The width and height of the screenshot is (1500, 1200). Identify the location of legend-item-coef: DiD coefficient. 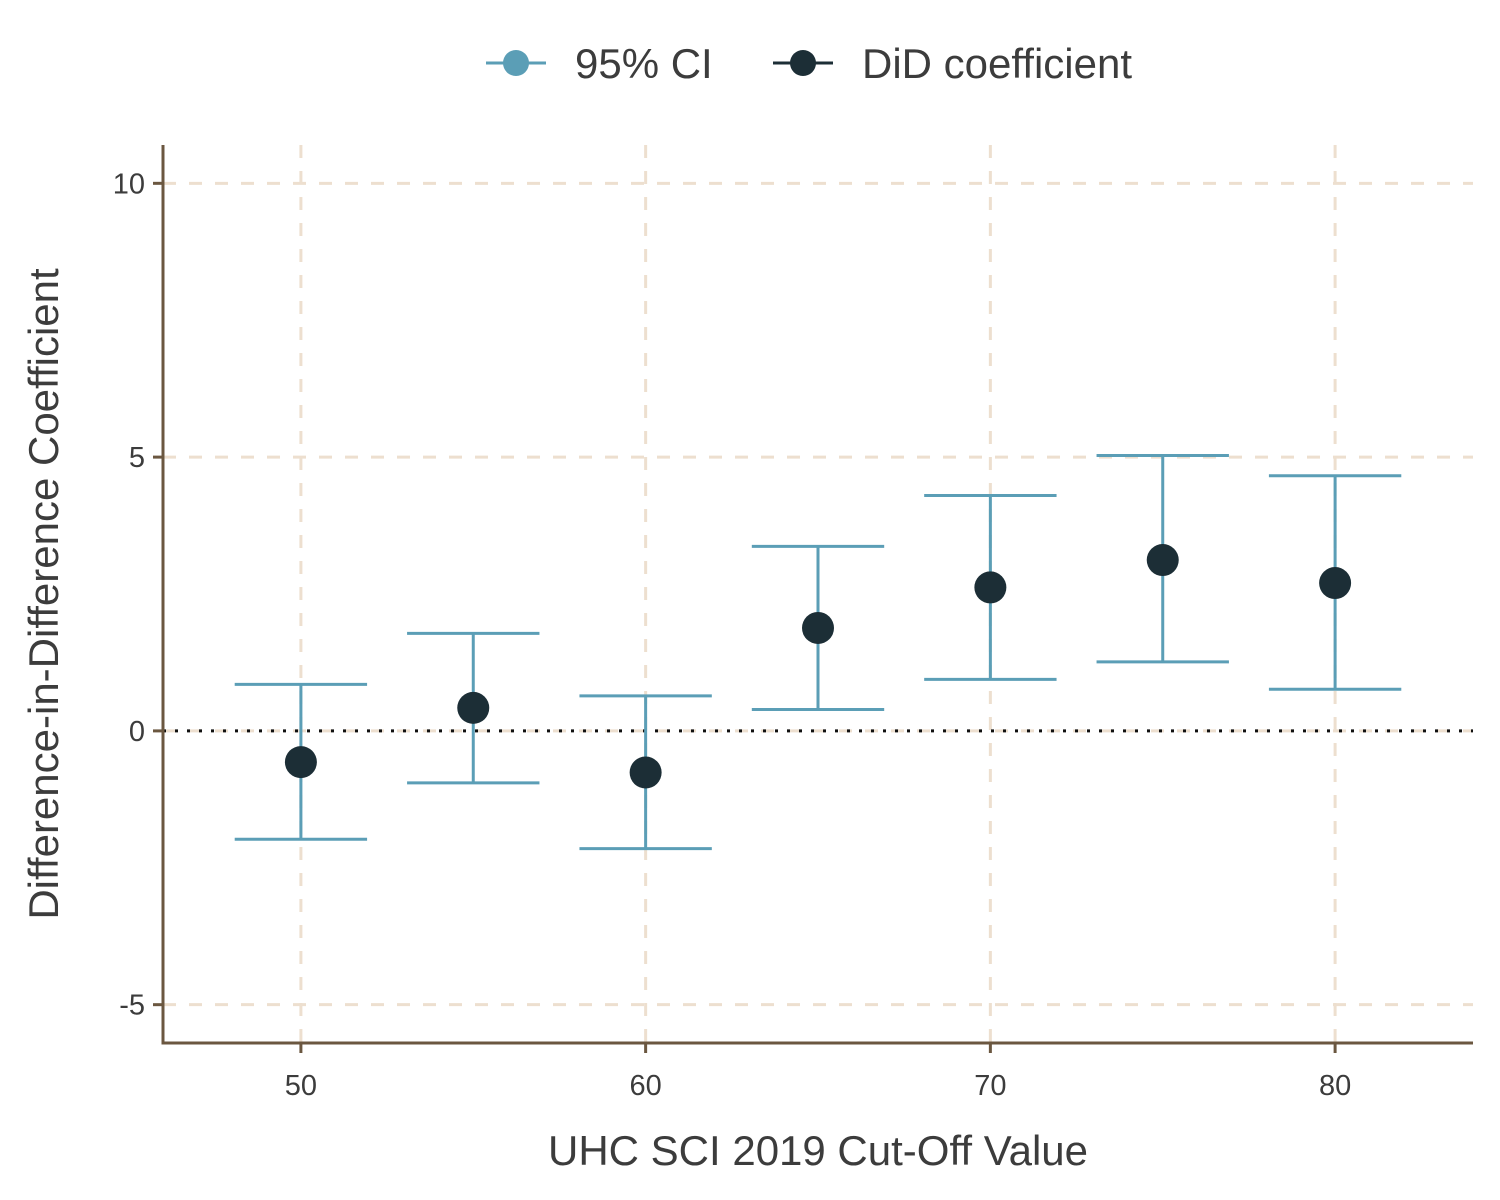
(952, 63).